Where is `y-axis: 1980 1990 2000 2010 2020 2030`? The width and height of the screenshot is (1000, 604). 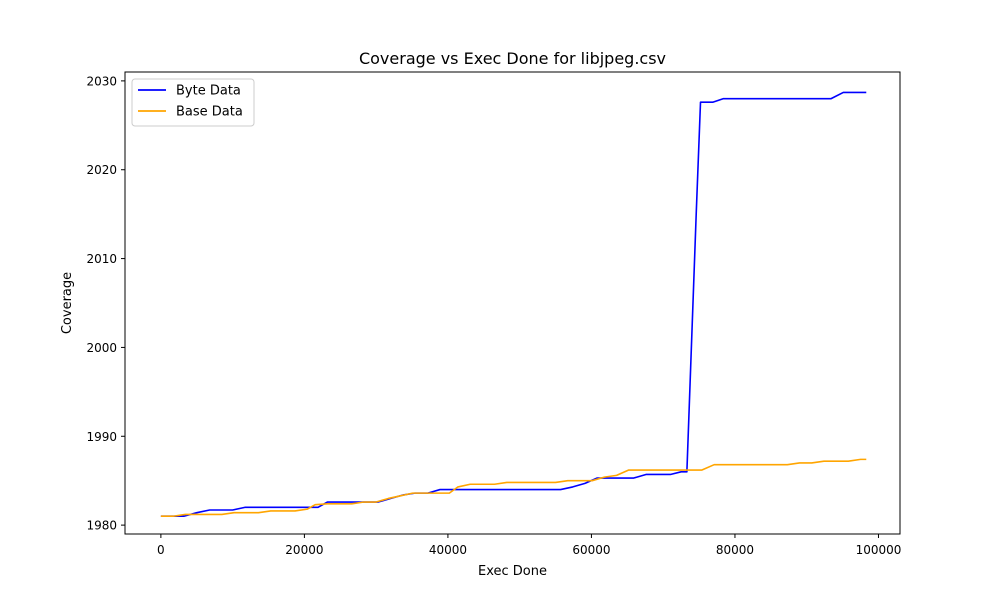 y-axis: 1980 1990 2000 2010 2020 2030 is located at coordinates (105, 303).